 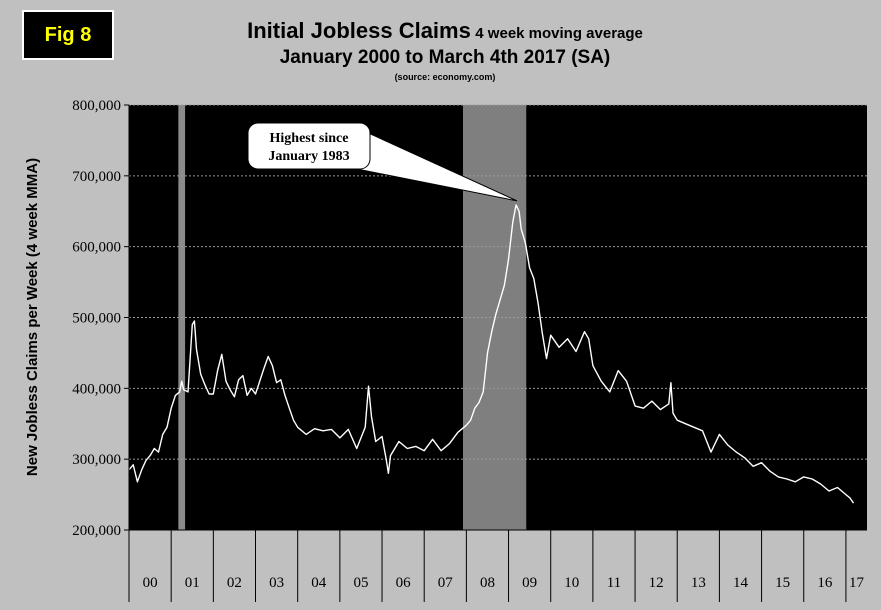 What do you see at coordinates (656, 583) in the screenshot?
I see `x-tick-label: 12` at bounding box center [656, 583].